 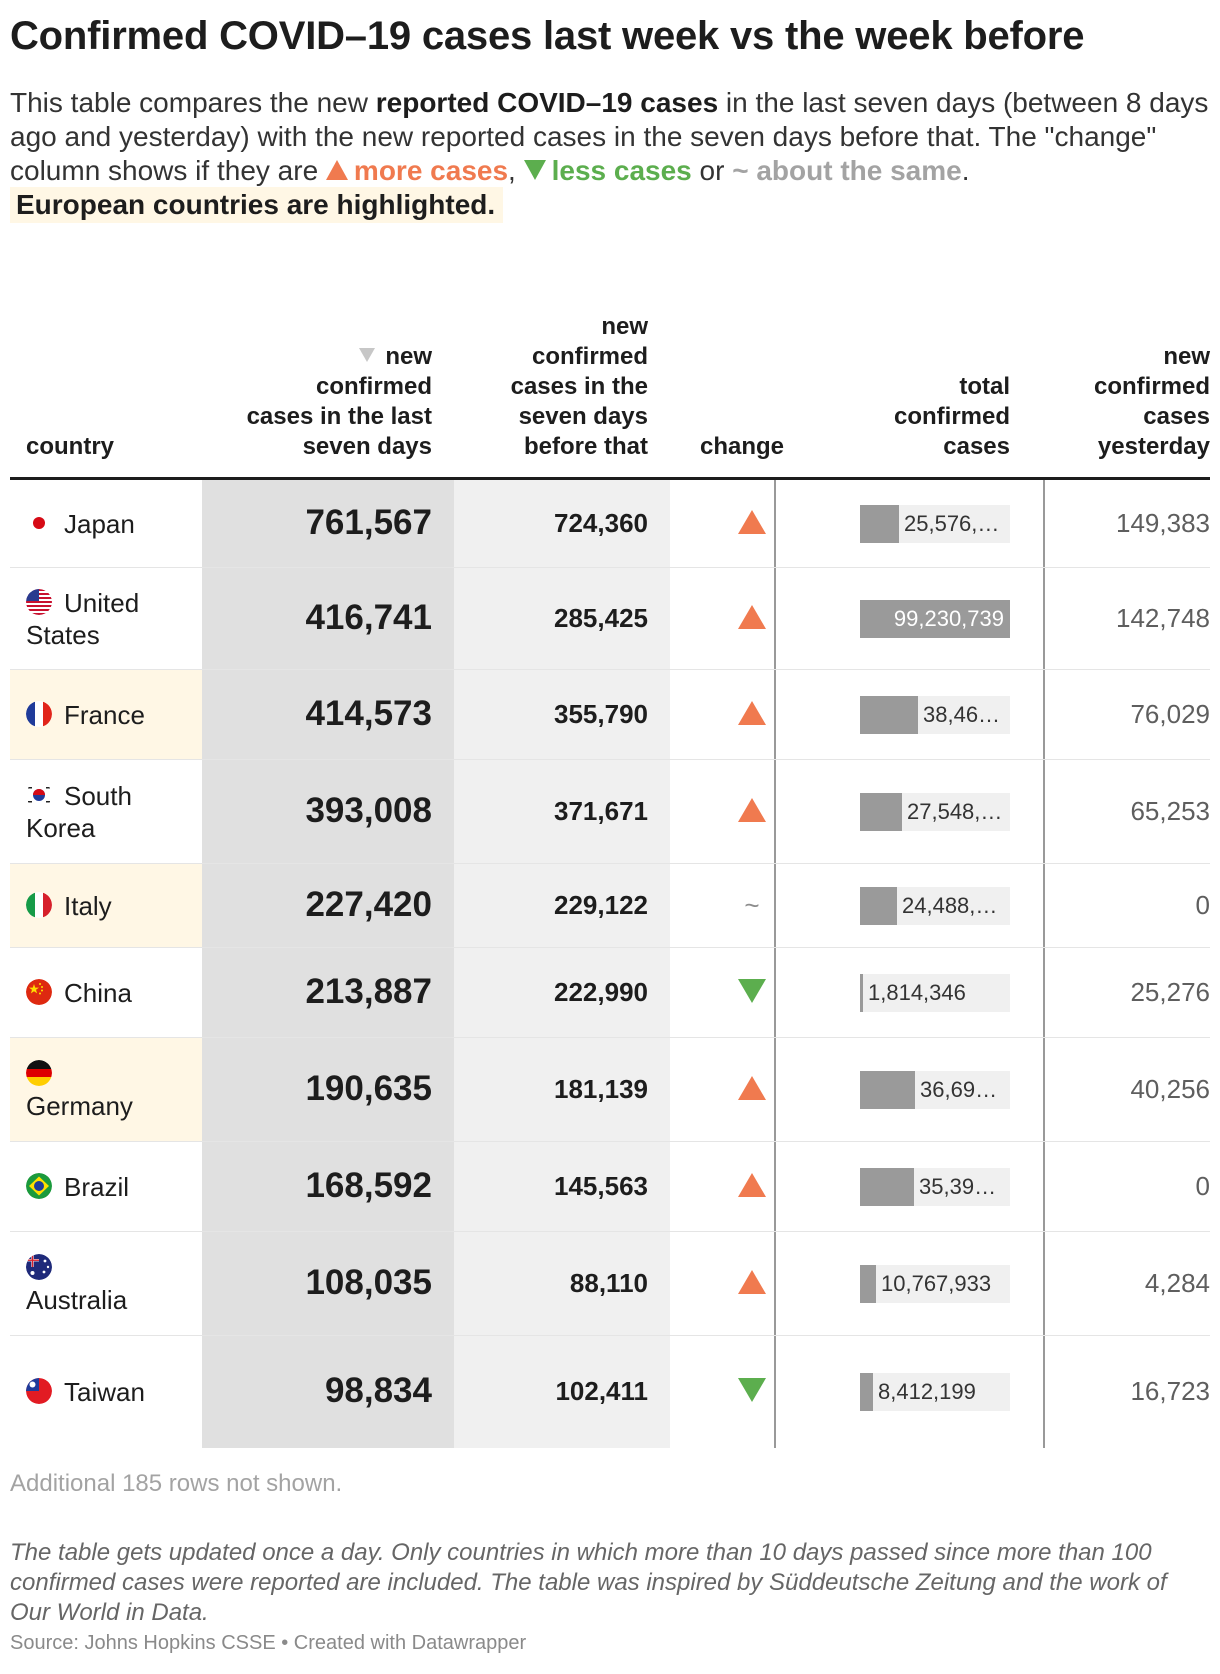 I want to click on yesterday-value: 0, so click(x=1202, y=1186).